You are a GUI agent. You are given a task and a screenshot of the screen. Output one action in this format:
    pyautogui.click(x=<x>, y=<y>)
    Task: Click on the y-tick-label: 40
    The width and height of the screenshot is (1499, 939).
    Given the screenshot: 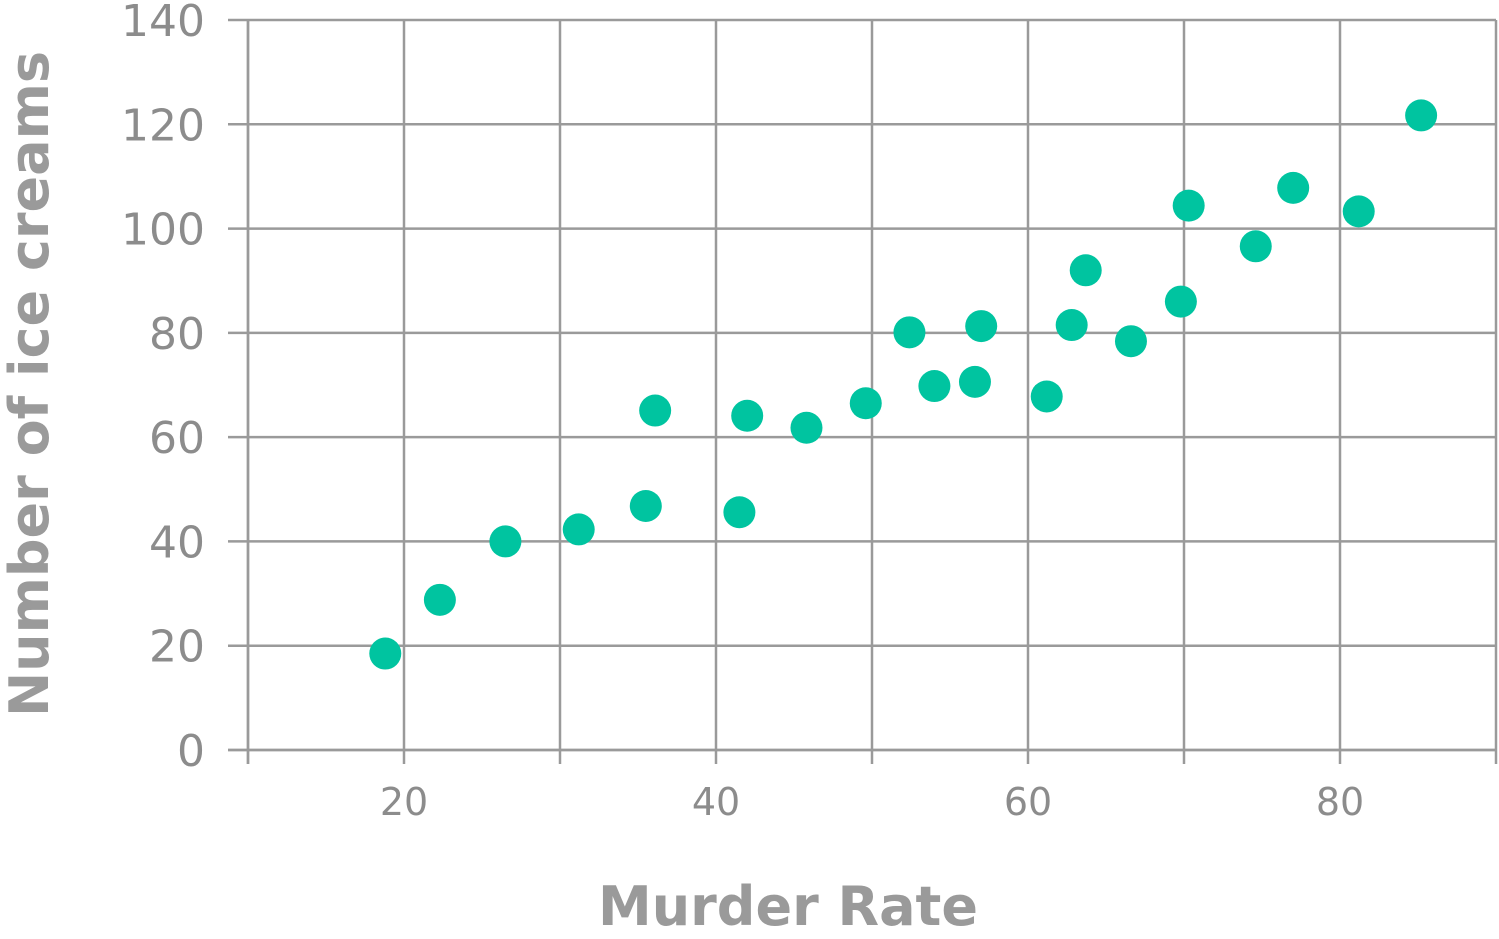 What is the action you would take?
    pyautogui.click(x=177, y=542)
    